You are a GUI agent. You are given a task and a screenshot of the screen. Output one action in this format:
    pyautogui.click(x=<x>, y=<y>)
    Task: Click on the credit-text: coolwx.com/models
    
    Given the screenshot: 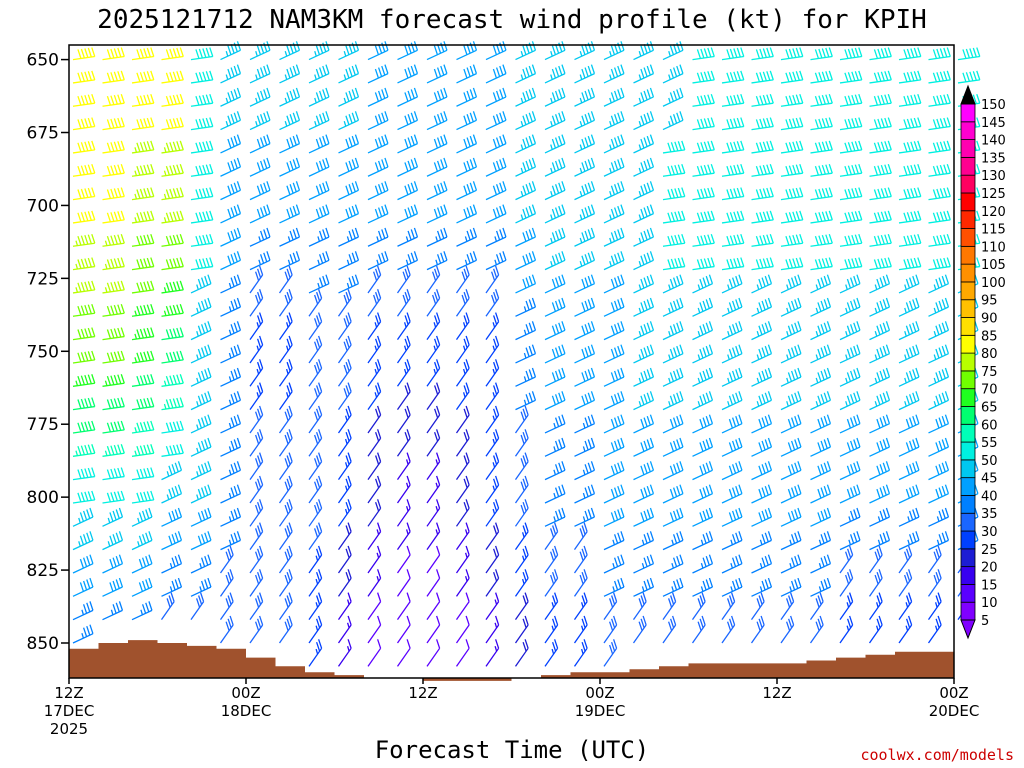 What is the action you would take?
    pyautogui.click(x=937, y=755)
    